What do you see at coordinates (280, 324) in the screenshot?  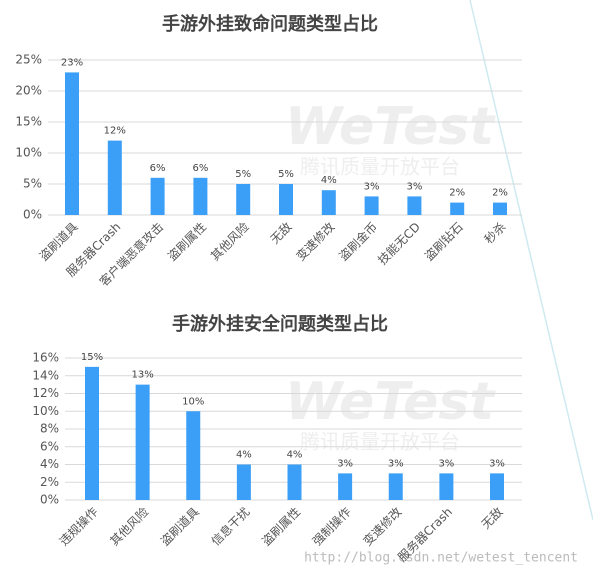 I see `chart-title: 手游外挂安全问题类型占比` at bounding box center [280, 324].